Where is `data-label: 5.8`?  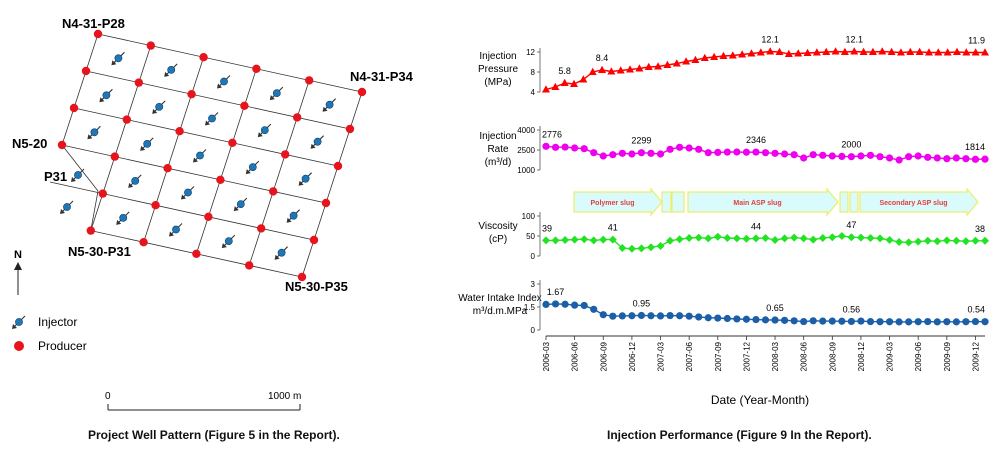 data-label: 5.8 is located at coordinates (564, 71).